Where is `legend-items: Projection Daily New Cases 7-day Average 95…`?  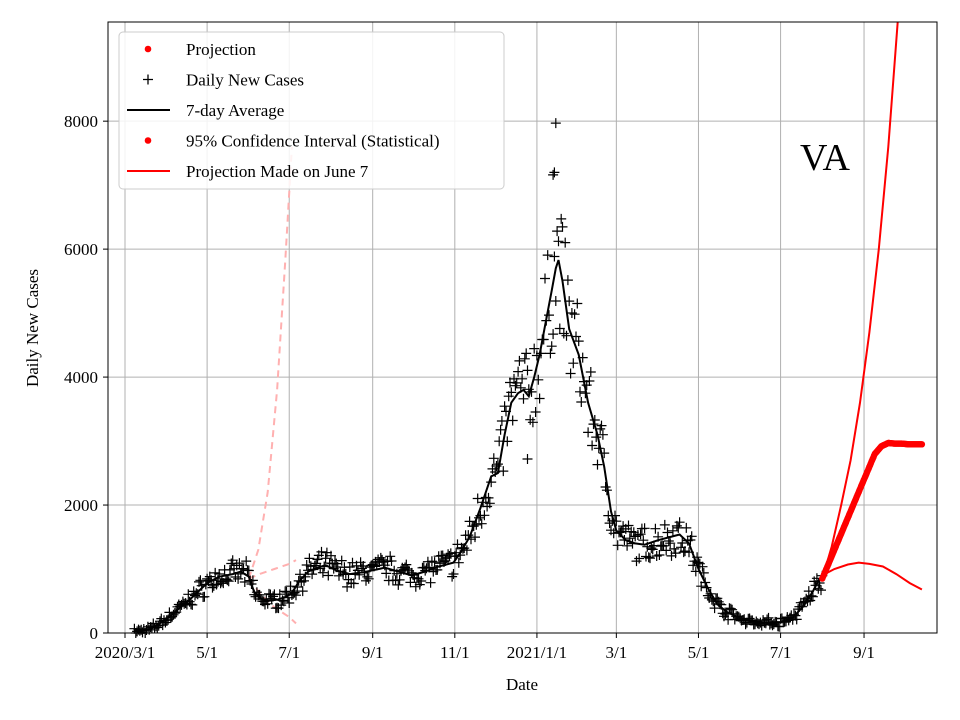
legend-items: Projection Daily New Cases 7-day Average 95… is located at coordinates (283, 110).